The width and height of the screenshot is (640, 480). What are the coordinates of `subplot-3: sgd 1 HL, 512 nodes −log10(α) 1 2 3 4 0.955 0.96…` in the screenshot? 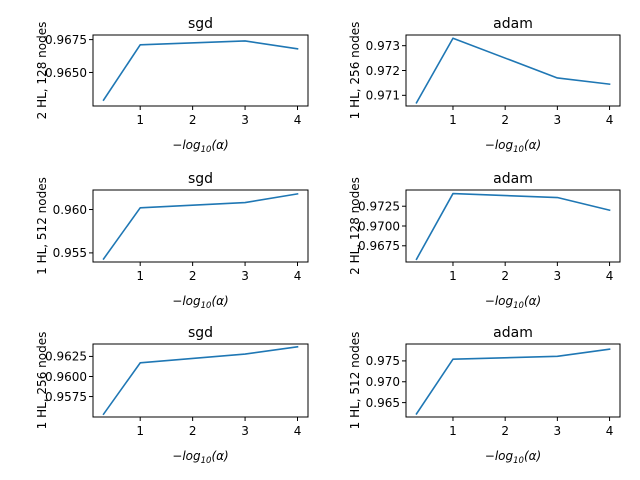 It's located at (172, 241).